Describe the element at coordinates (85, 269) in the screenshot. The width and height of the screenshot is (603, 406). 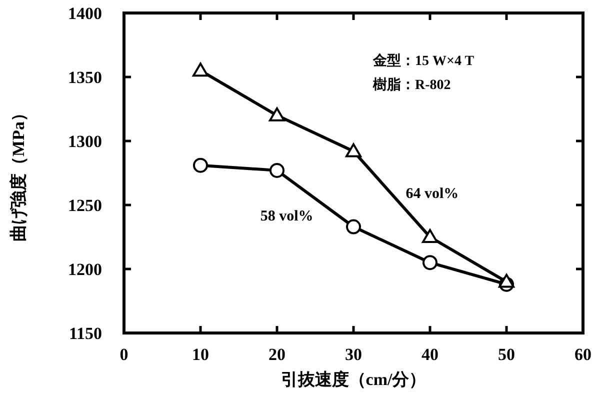
I see `y-tick-label: 1200` at that location.